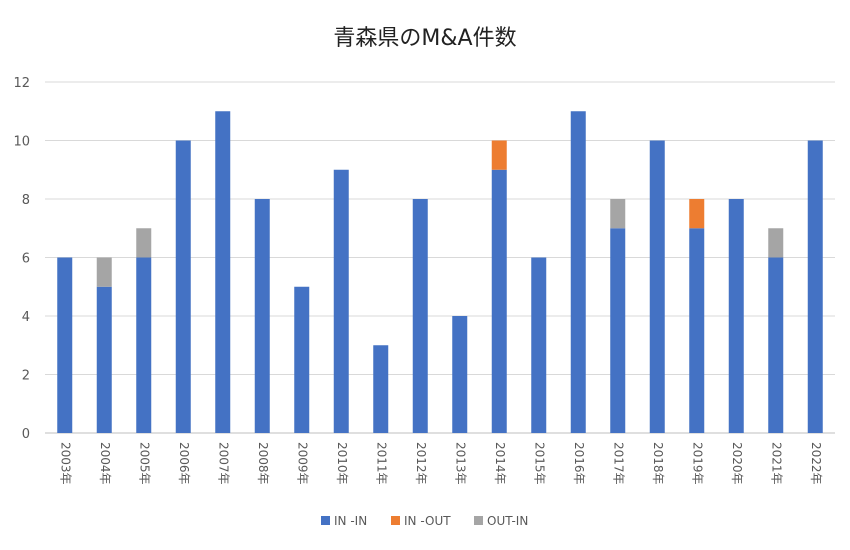  Describe the element at coordinates (26, 200) in the screenshot. I see `y-tick-label: 8` at that location.